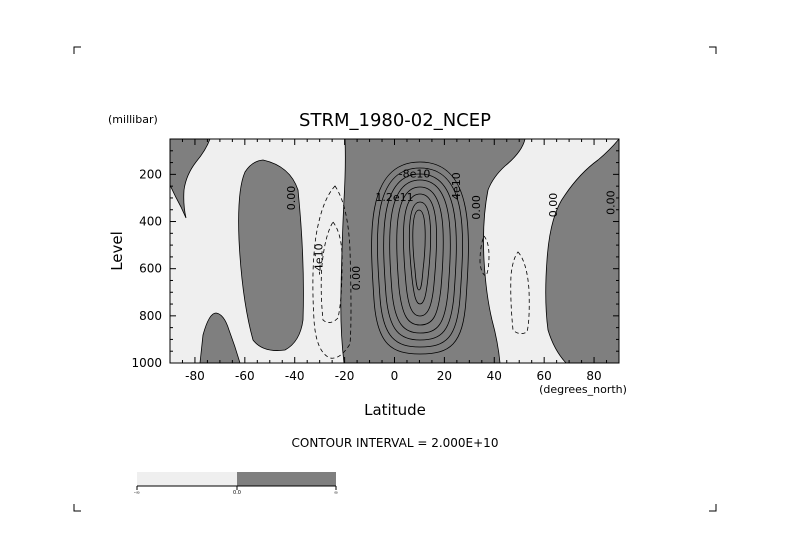  I want to click on y-tick-label: 200, so click(150, 174).